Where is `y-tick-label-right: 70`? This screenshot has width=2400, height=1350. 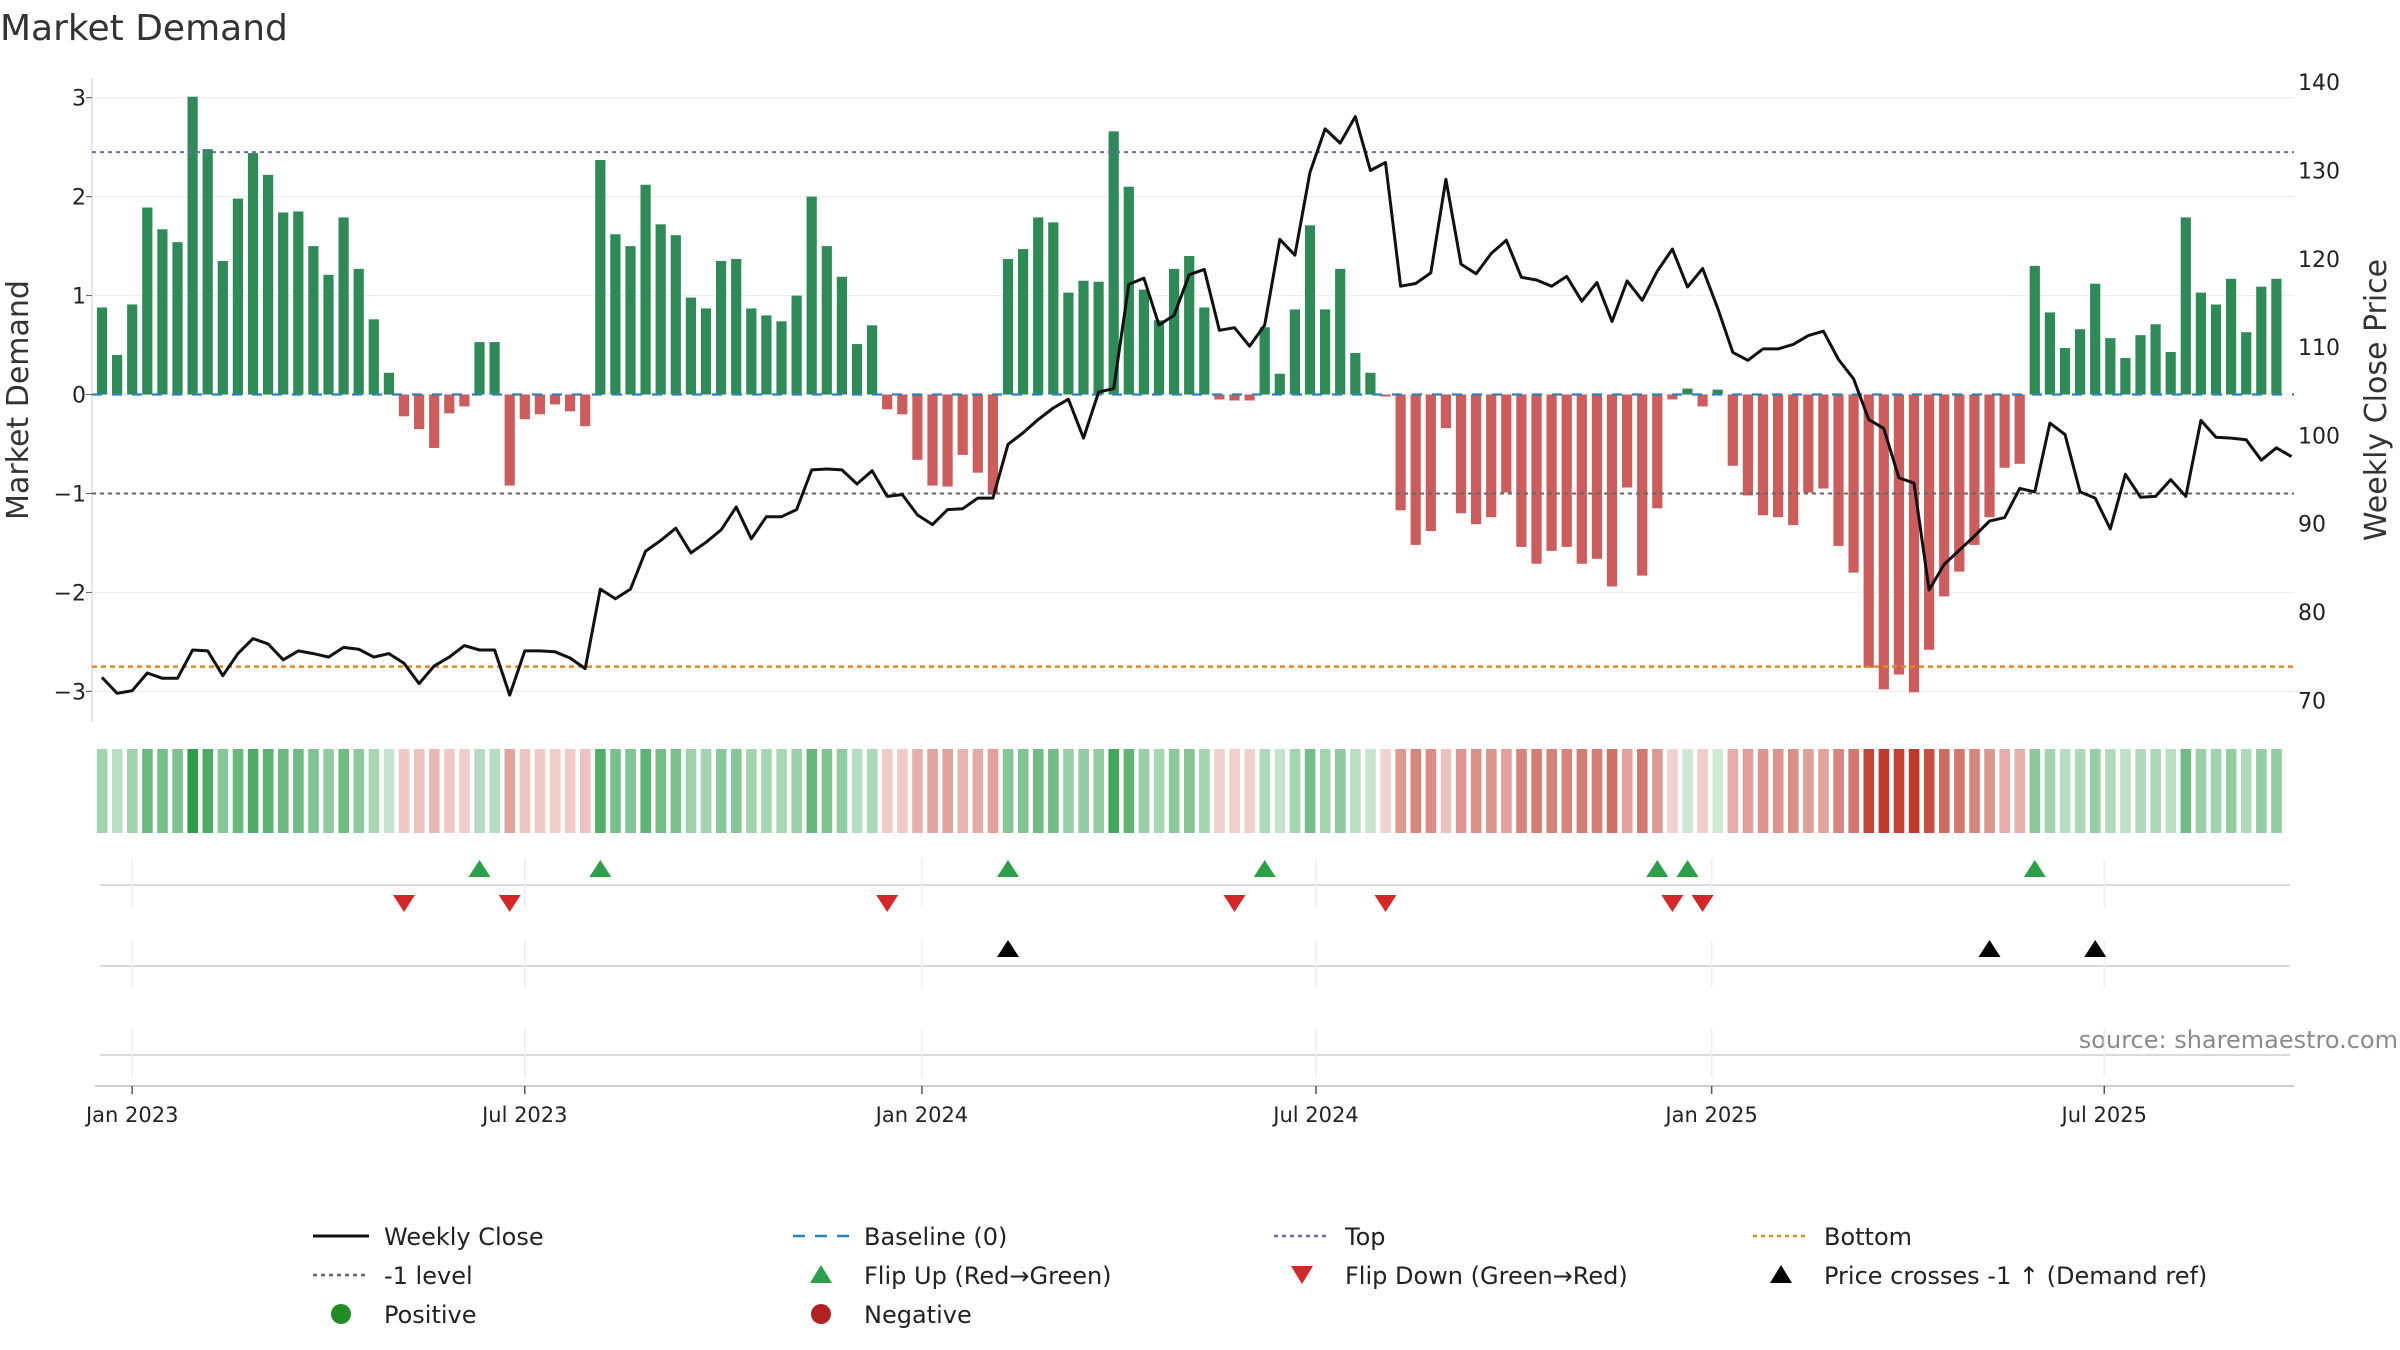
y-tick-label-right: 70 is located at coordinates (2312, 701).